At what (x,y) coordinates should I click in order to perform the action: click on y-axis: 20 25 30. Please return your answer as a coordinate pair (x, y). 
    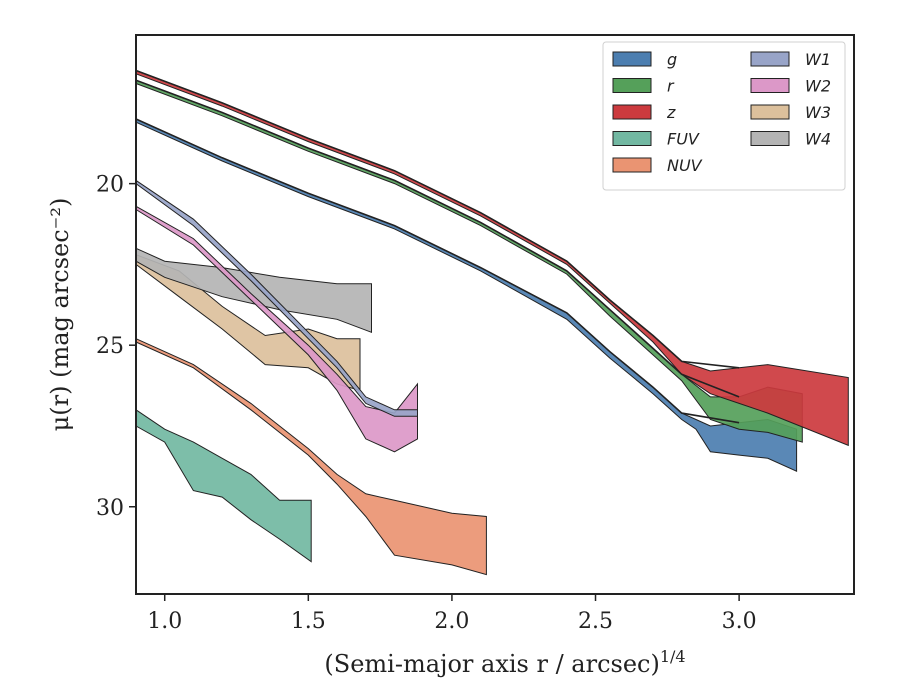
    Looking at the image, I should click on (116, 347).